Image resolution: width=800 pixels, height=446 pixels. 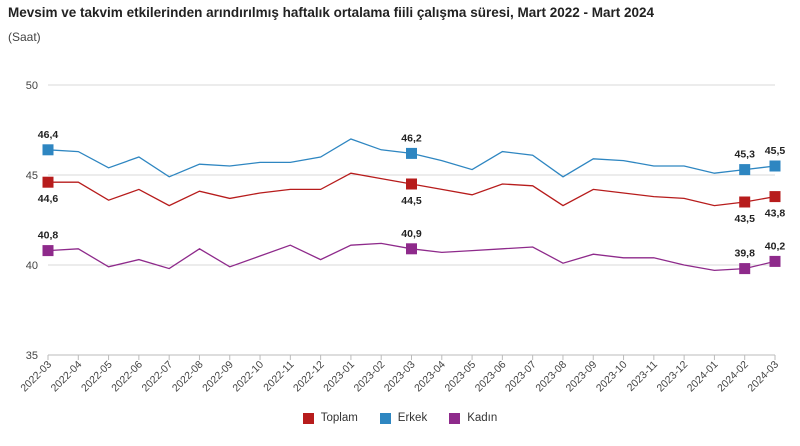 I want to click on x-tick-label: 2023-05, so click(x=460, y=377).